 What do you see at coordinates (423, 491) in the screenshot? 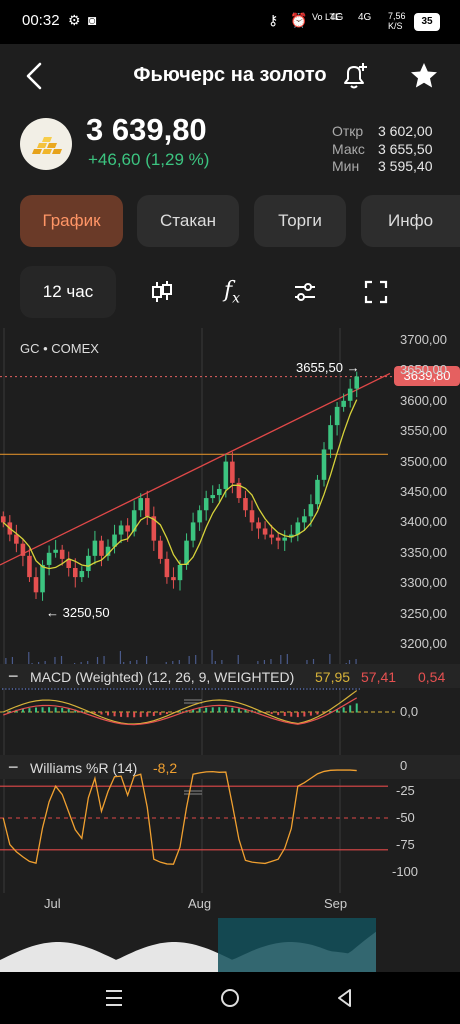
I see `y-tick-label: 3450,00` at bounding box center [423, 491].